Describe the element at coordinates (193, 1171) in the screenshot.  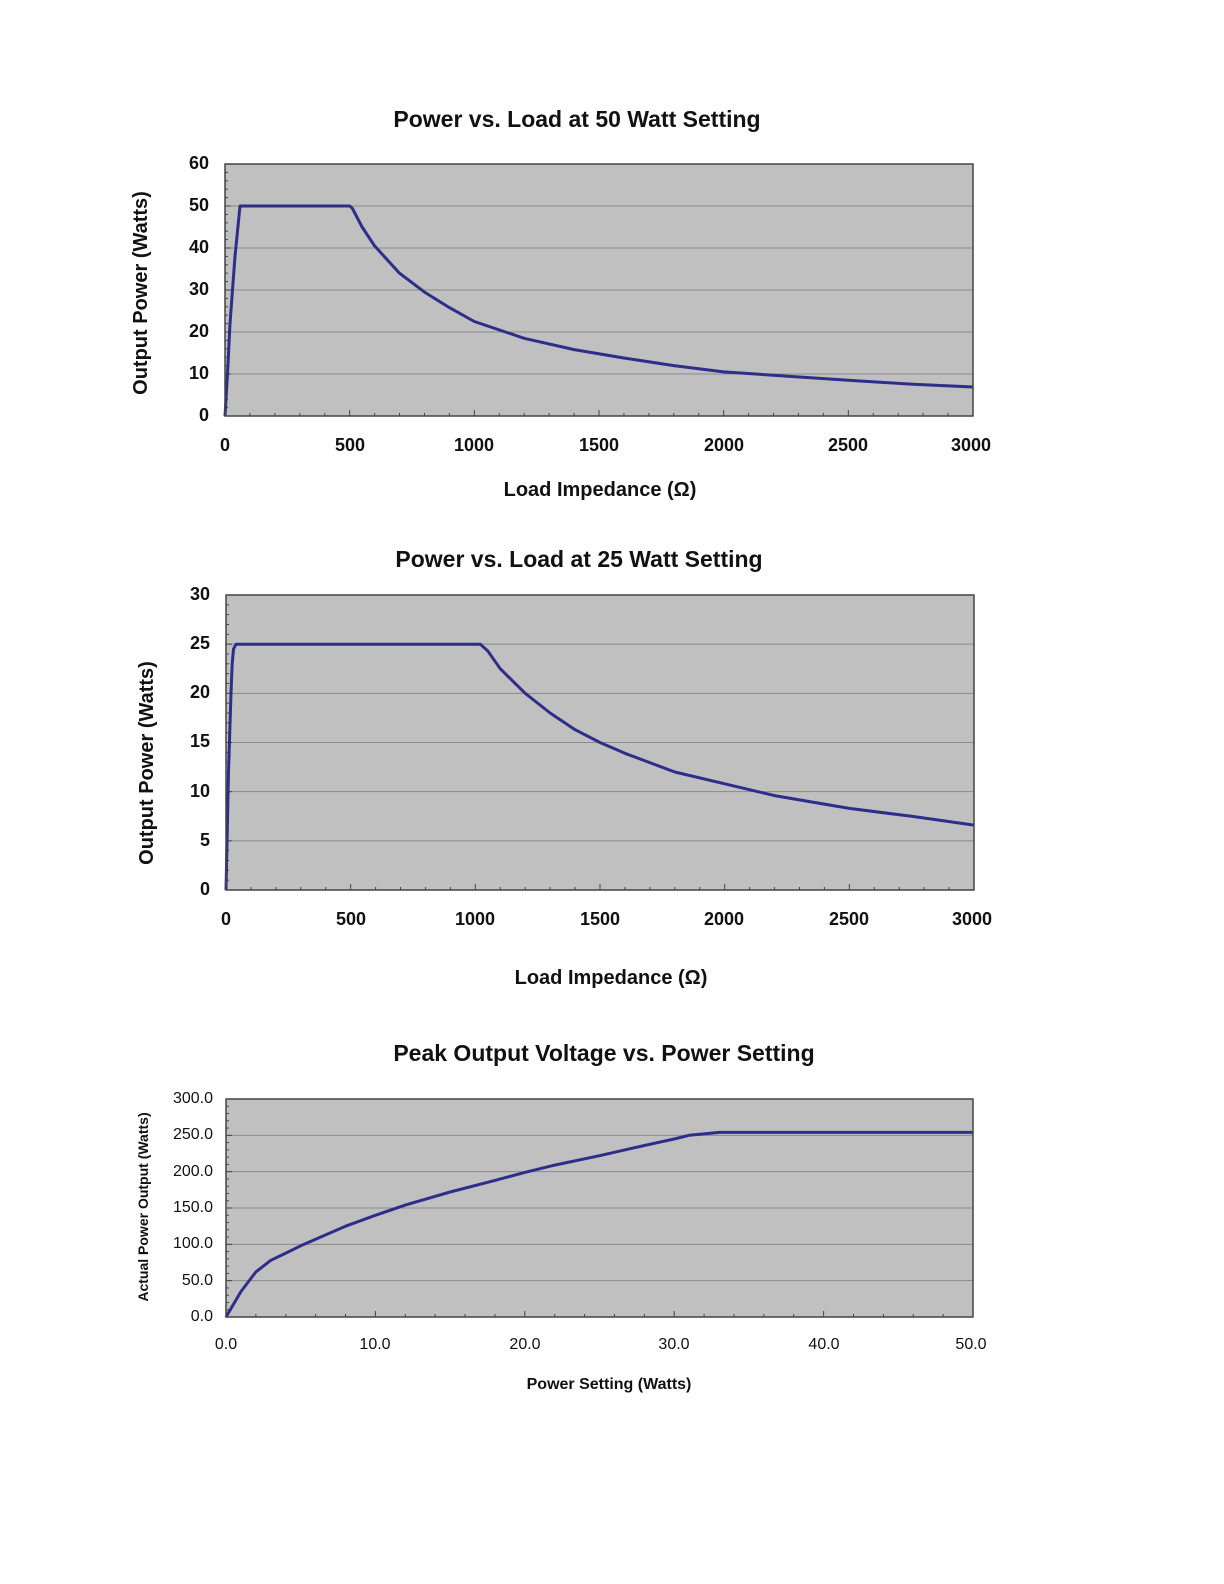
I see `y-tick-label: 200.0` at that location.